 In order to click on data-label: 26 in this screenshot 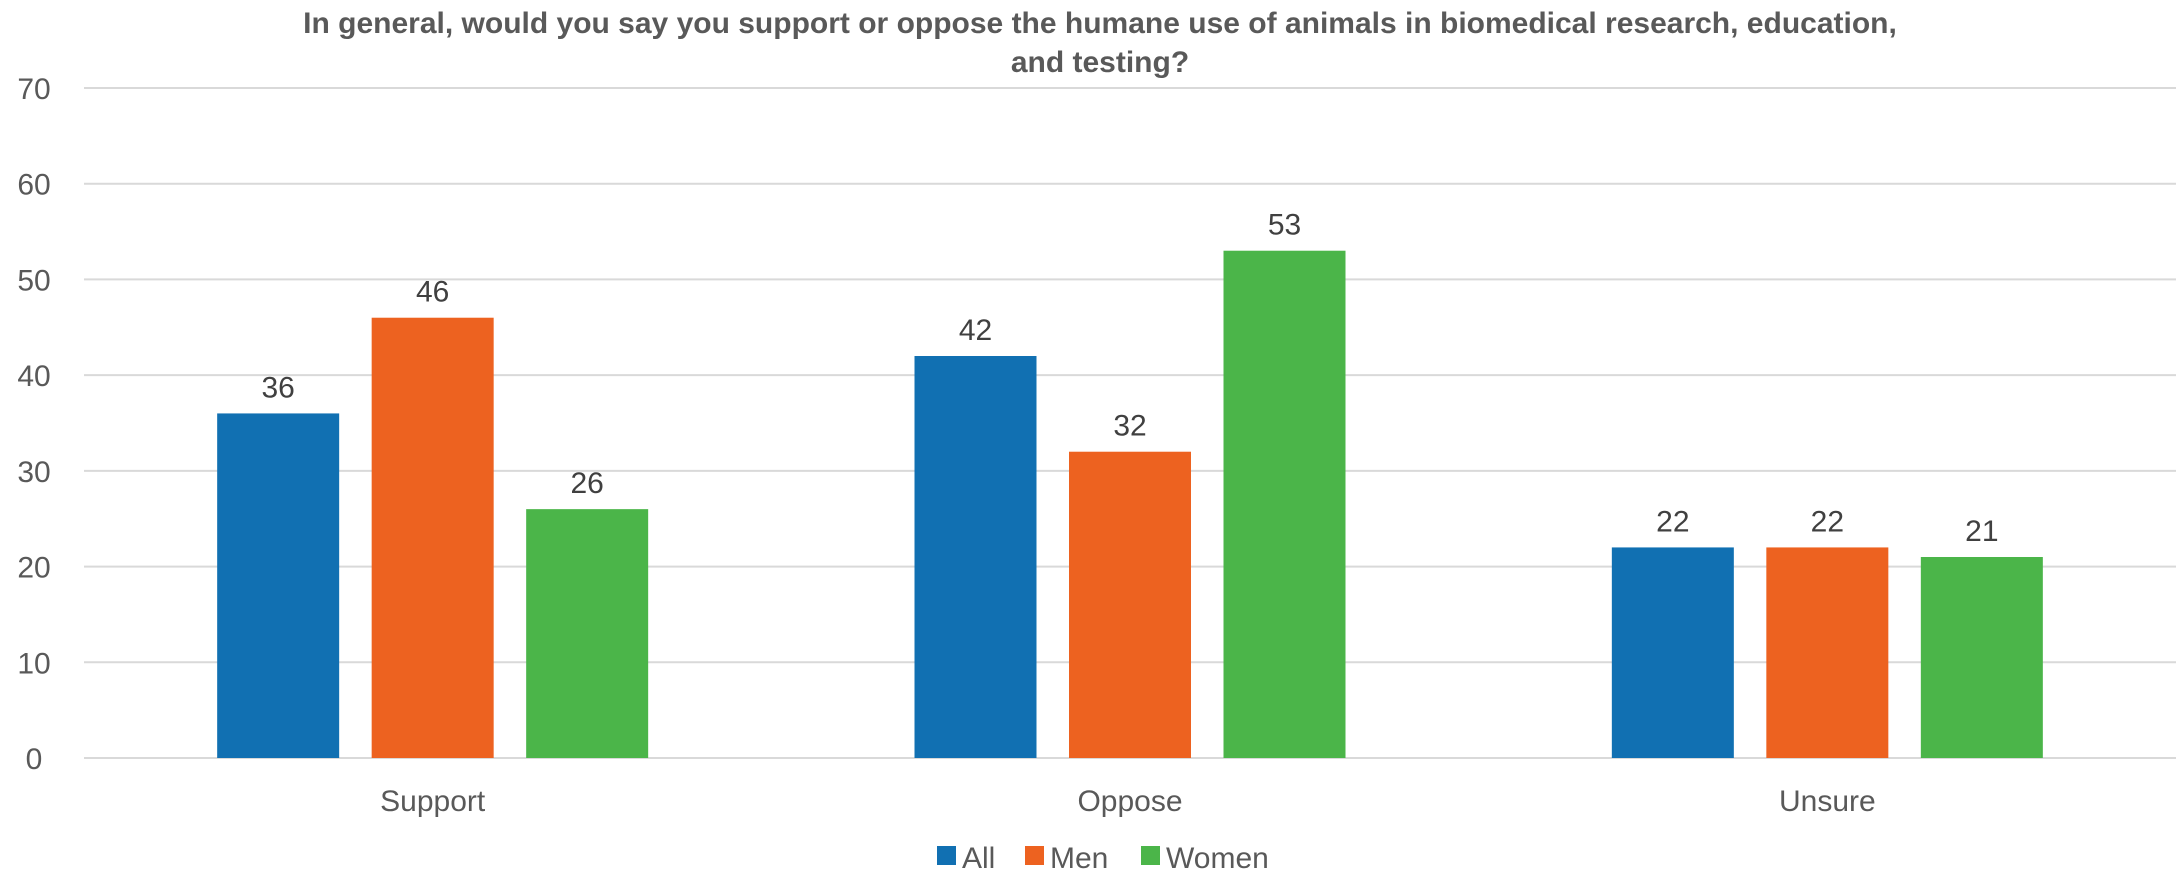, I will do `click(586, 483)`.